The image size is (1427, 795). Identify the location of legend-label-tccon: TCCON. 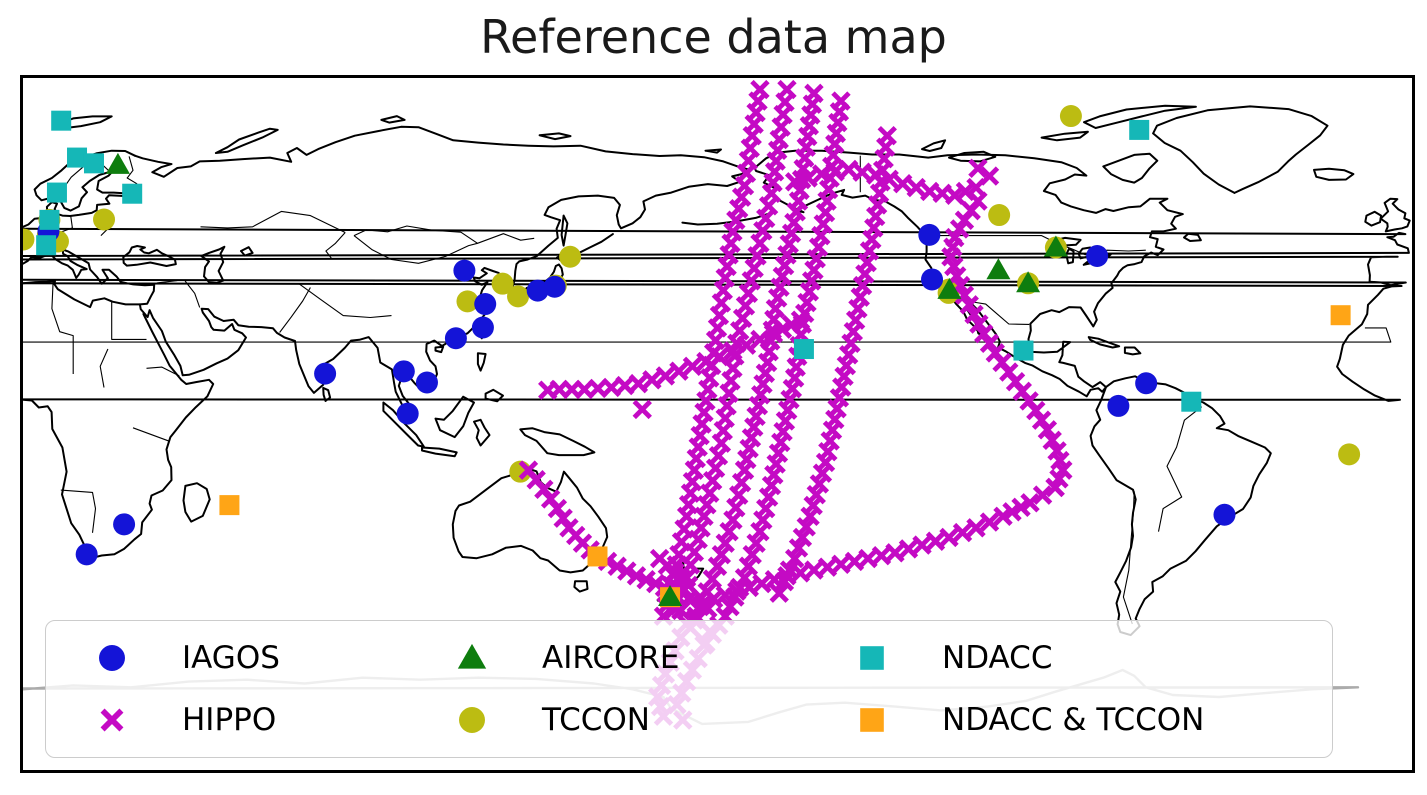
(596, 720).